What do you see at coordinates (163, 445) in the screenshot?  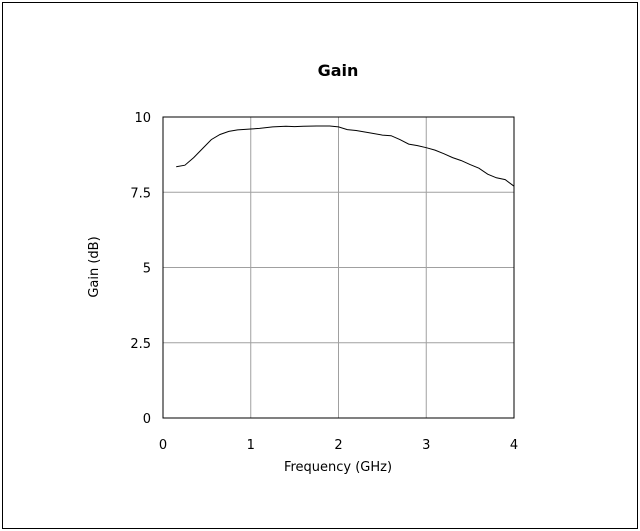 I see `x-tick-label: 0` at bounding box center [163, 445].